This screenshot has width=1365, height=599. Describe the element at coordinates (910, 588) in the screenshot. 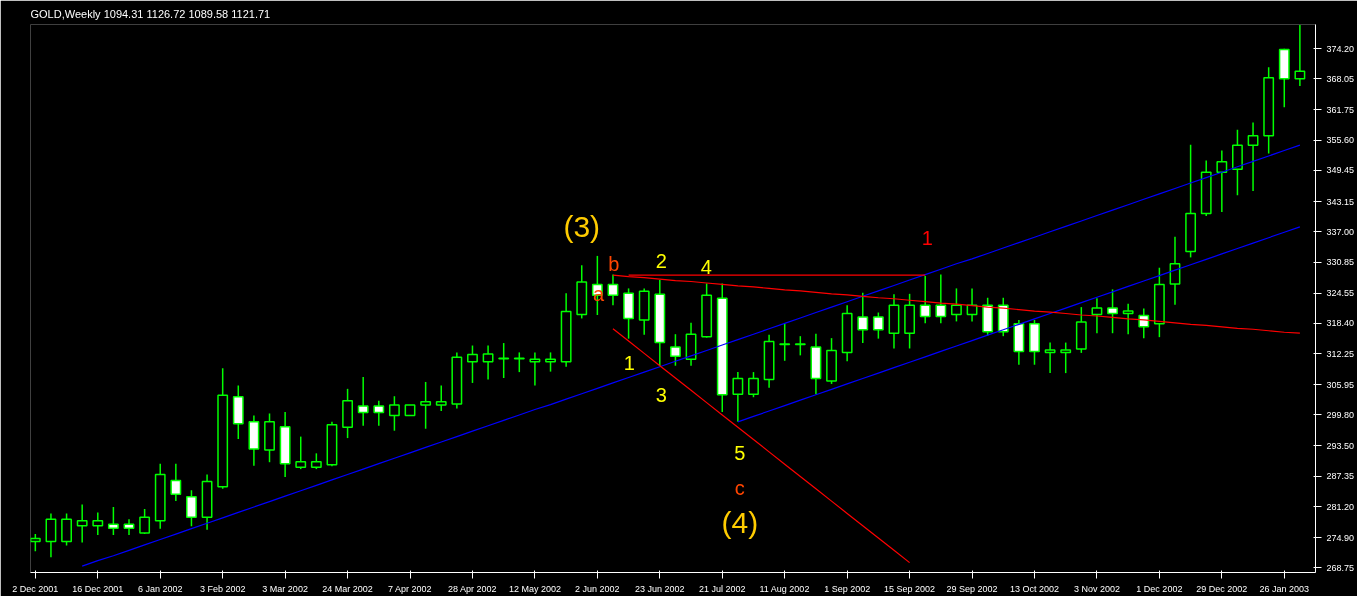

I see `x-tick-label: 15 Sep 2002` at that location.